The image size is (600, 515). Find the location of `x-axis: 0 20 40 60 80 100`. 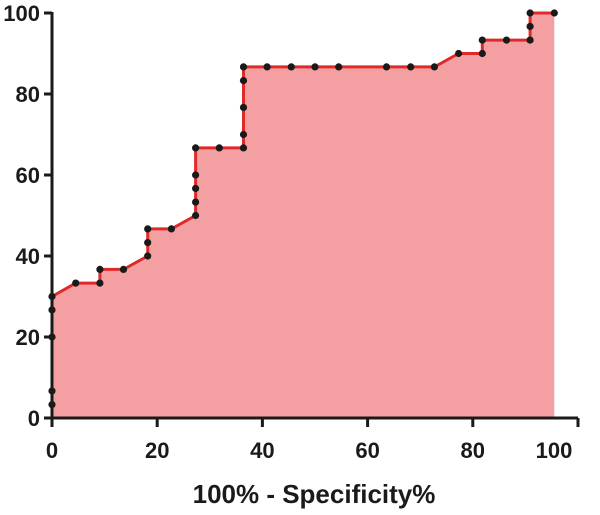

x-axis: 0 20 40 60 80 100 is located at coordinates (313, 439).